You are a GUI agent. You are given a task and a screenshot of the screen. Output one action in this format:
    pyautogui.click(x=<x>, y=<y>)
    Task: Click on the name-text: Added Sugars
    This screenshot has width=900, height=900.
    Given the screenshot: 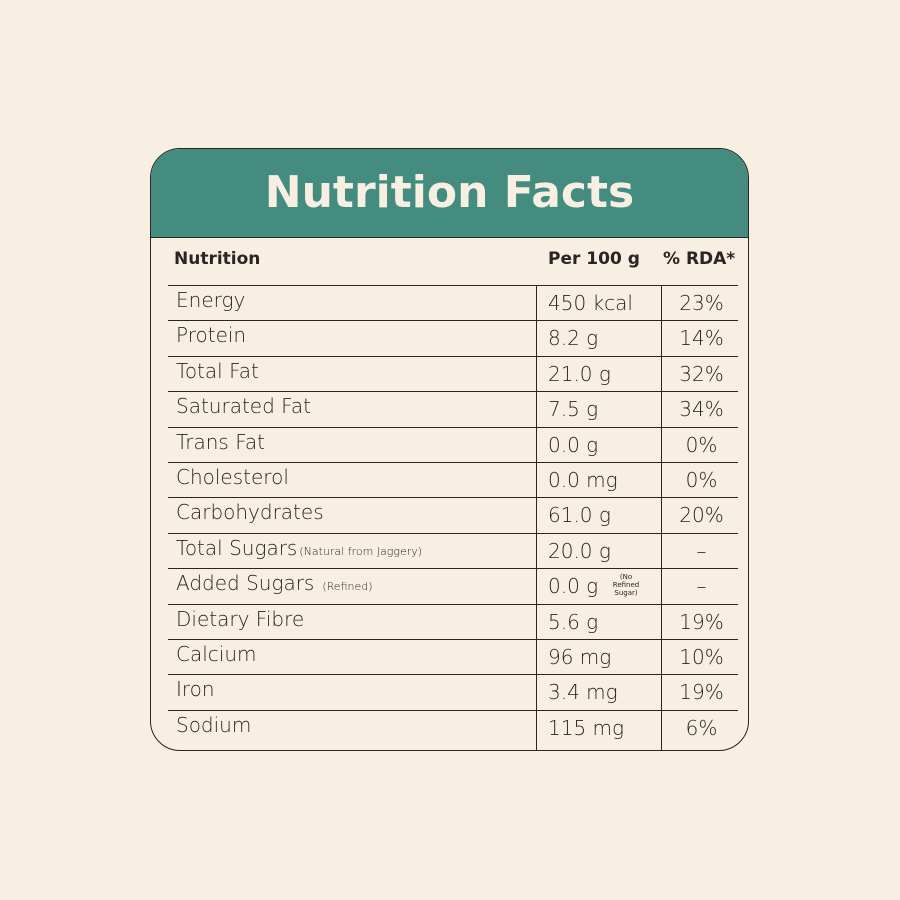 What is the action you would take?
    pyautogui.click(x=245, y=583)
    